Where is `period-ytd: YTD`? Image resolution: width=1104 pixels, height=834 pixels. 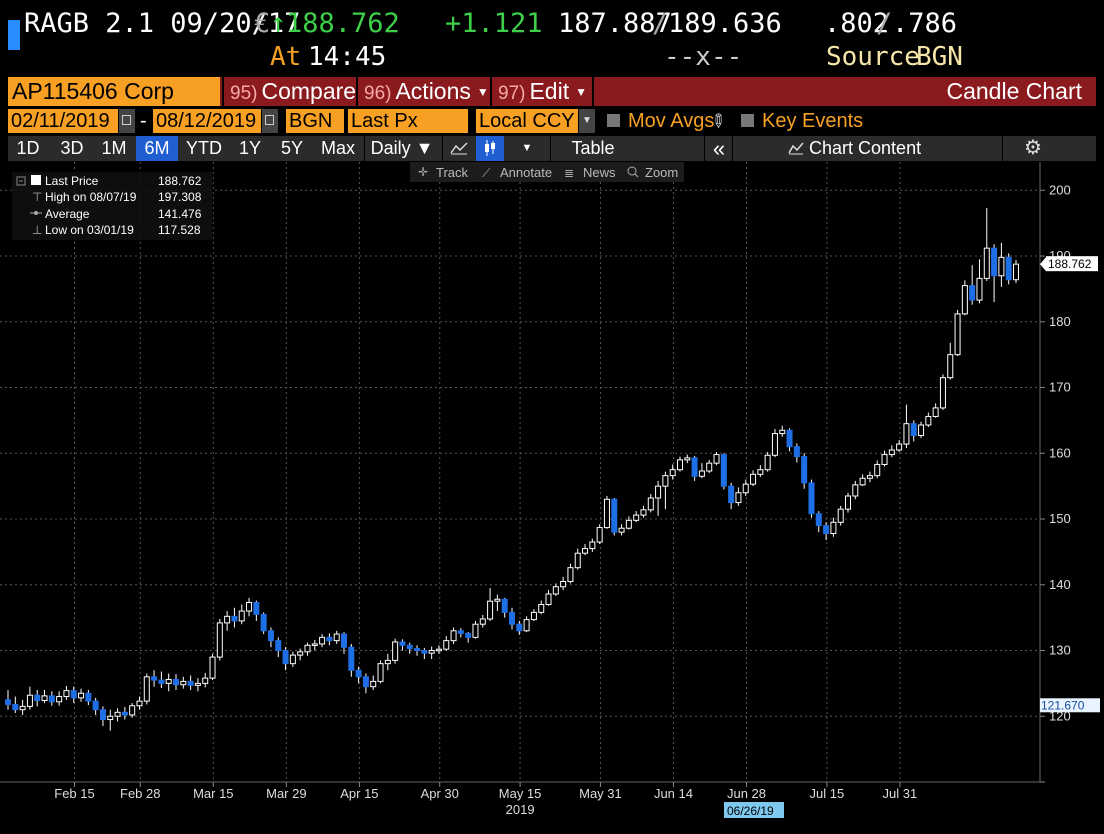
period-ytd: YTD is located at coordinates (204, 148).